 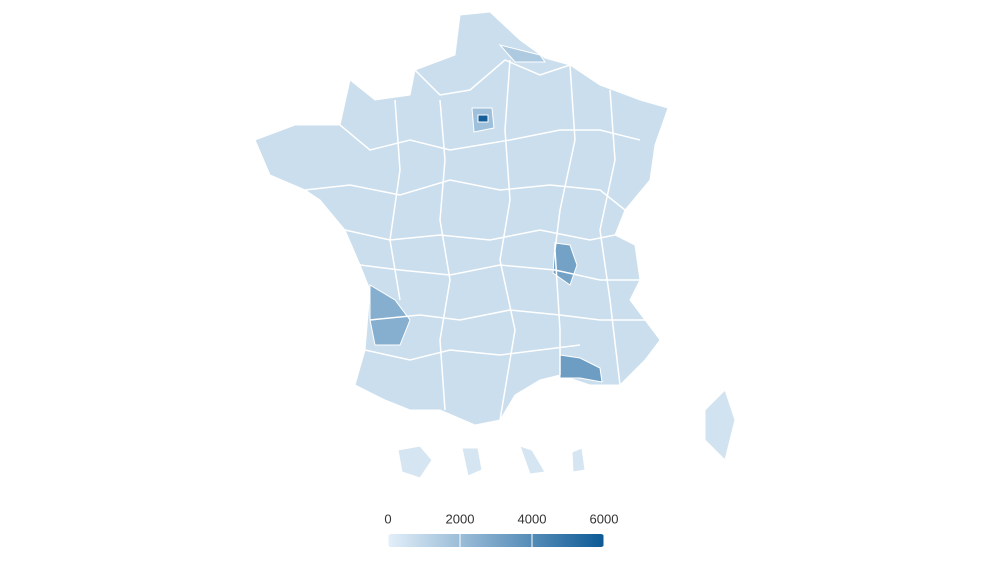 I want to click on colorbar-tick-label: 6000, so click(x=604, y=518).